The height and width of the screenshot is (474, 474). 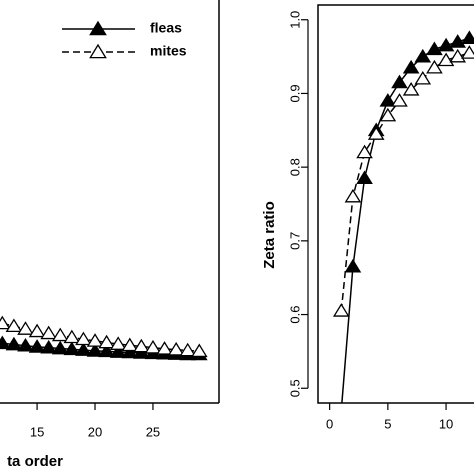 What do you see at coordinates (294, 388) in the screenshot?
I see `y-tick-label: 0.5` at bounding box center [294, 388].